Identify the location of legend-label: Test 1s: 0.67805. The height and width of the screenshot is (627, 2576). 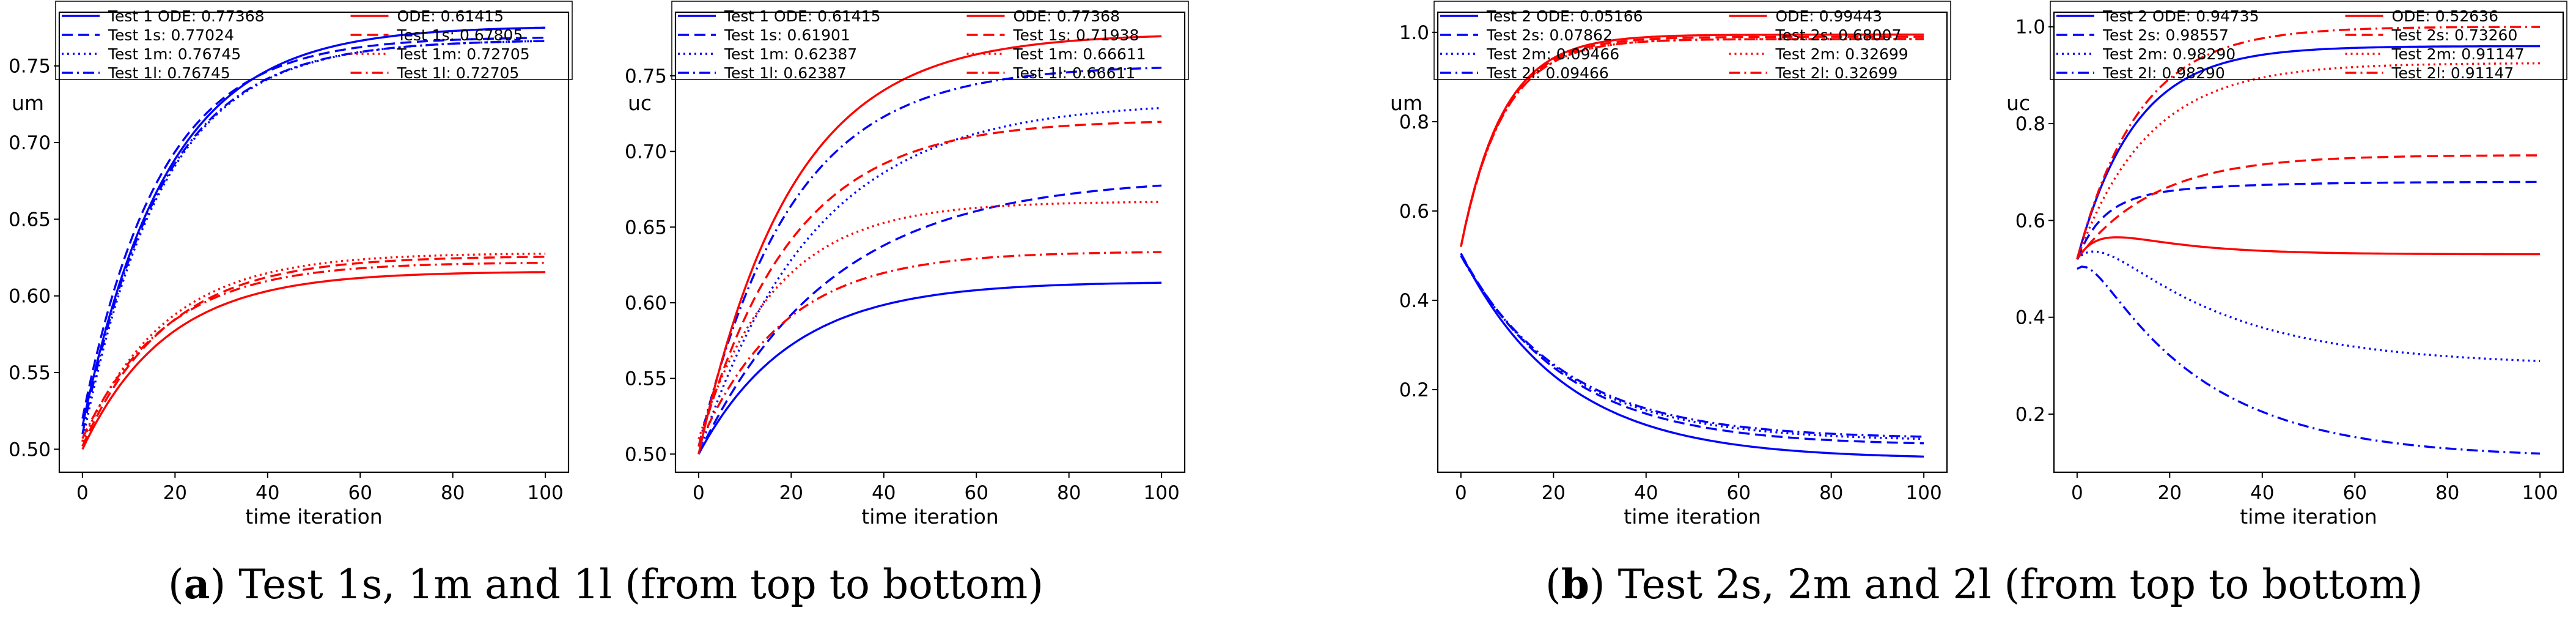
(460, 35).